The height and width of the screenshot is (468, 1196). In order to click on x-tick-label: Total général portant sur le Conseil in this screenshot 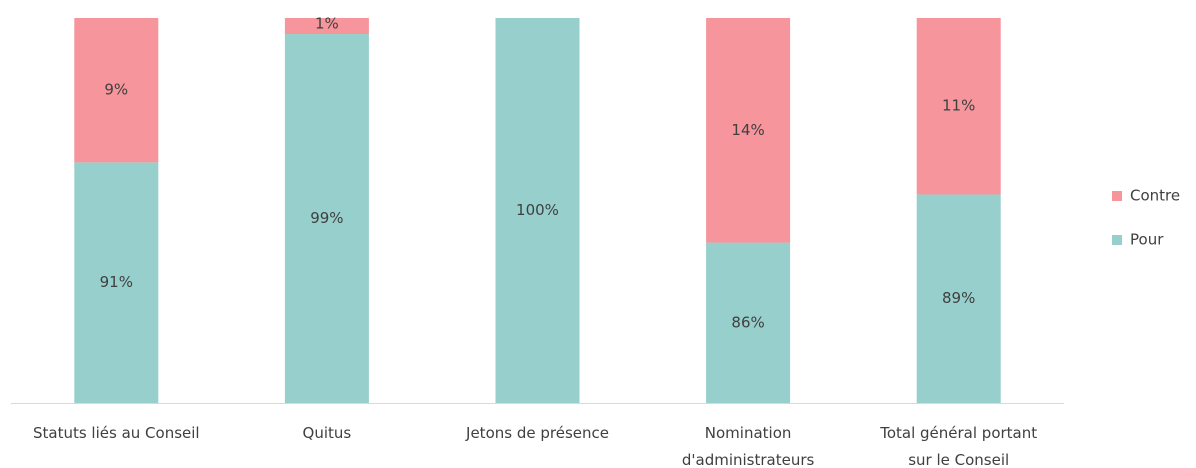, I will do `click(959, 446)`.